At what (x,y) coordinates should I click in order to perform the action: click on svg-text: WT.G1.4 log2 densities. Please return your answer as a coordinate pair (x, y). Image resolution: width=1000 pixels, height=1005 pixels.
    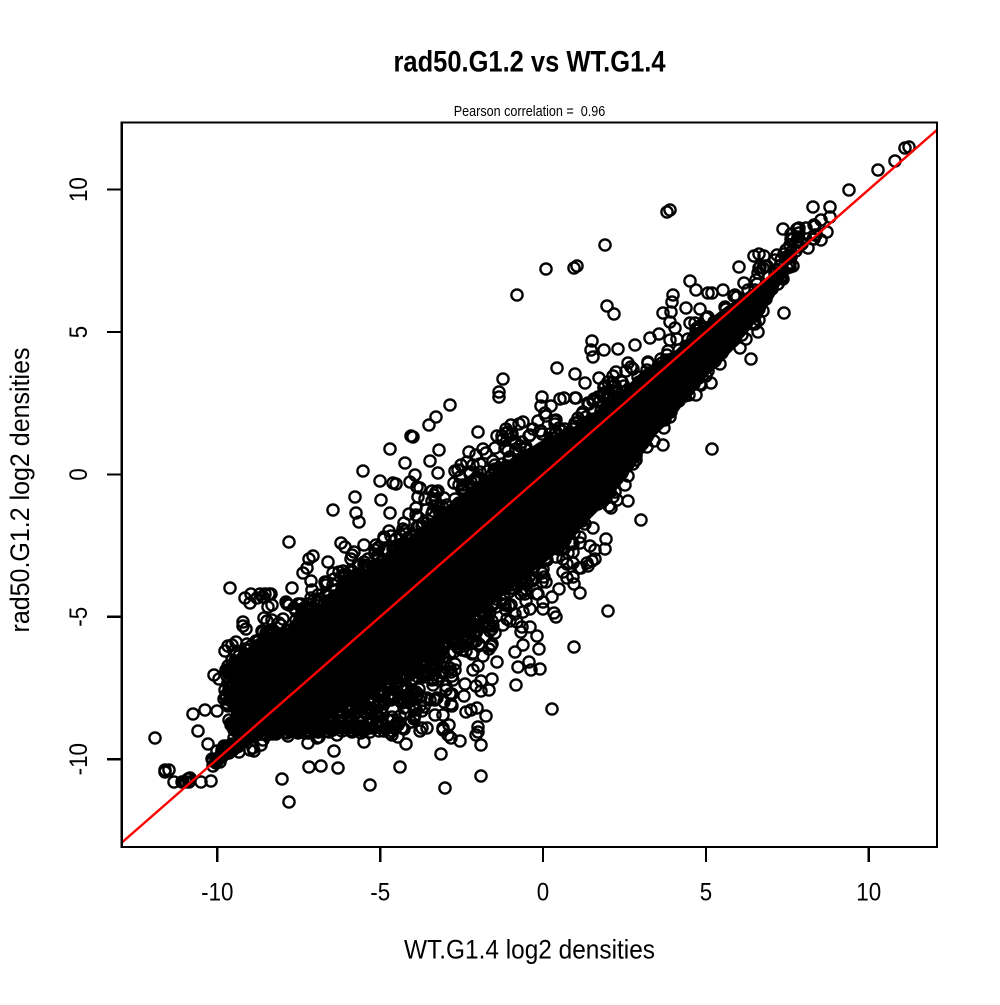
    Looking at the image, I should click on (529, 949).